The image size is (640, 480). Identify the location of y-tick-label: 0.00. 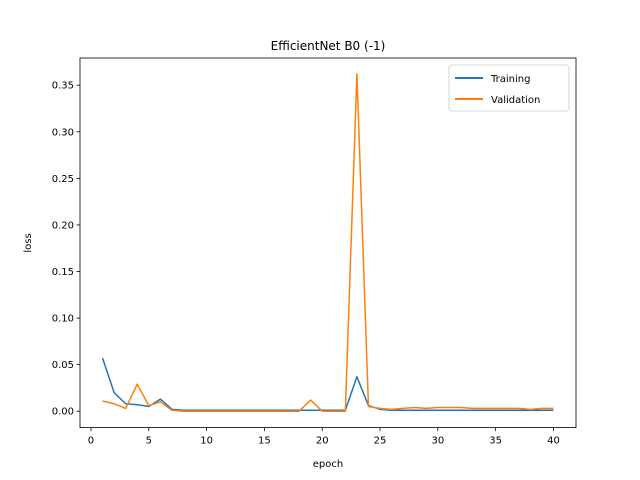
(63, 412).